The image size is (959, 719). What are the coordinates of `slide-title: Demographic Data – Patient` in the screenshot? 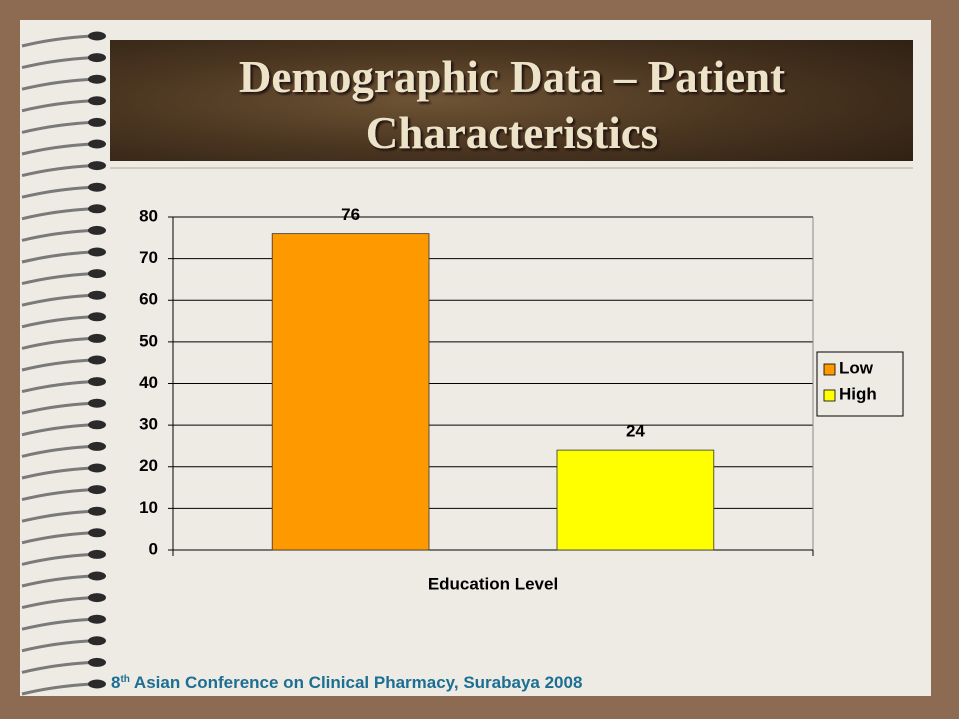 It's located at (512, 77).